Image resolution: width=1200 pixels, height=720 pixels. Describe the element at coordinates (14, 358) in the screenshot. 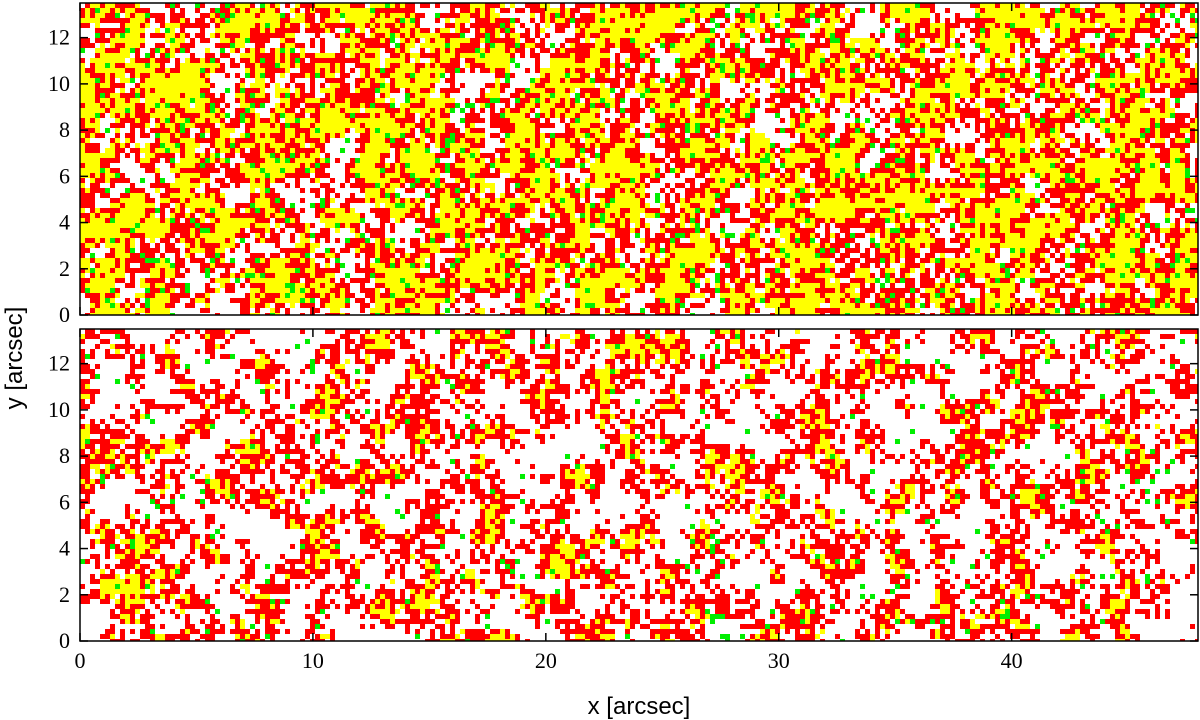

I see `y-axis-label: y [arcsec]` at that location.